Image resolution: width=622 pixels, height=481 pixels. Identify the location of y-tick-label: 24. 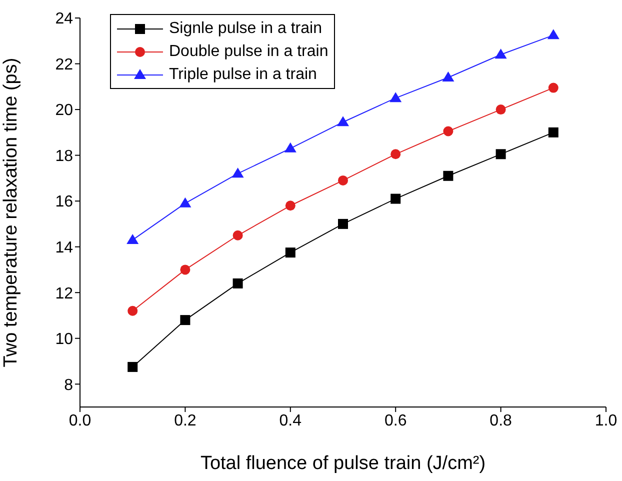
(64, 19).